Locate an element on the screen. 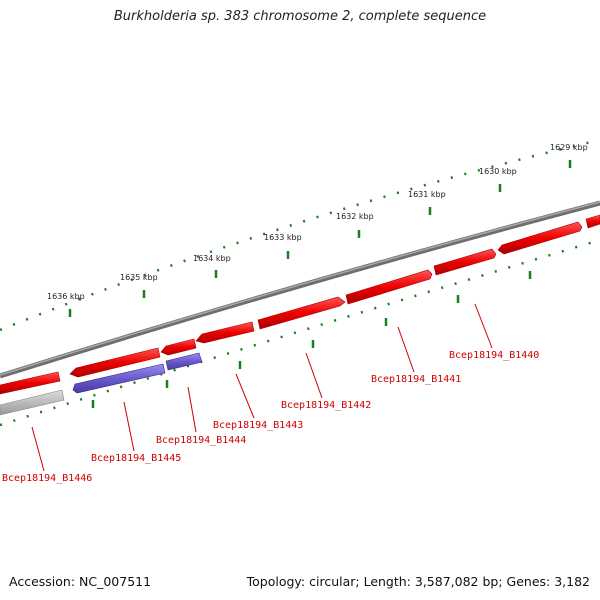 This screenshot has height=600, width=600. tick-label-1630: 1630 kbp is located at coordinates (498, 171).